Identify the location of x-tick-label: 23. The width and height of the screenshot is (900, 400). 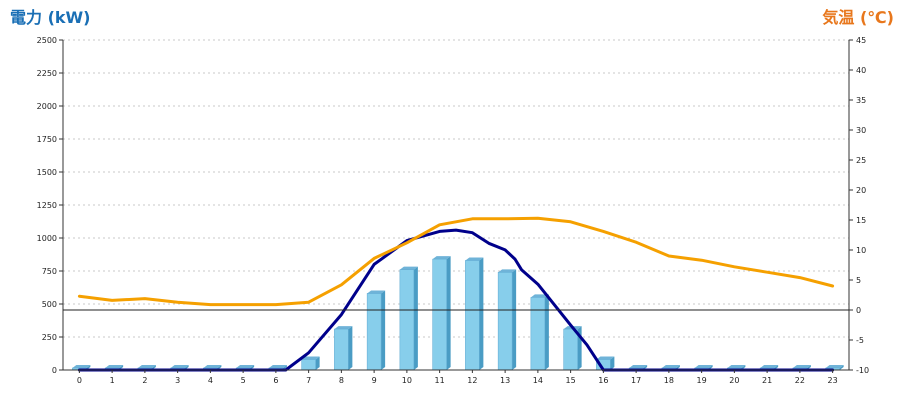
(833, 380).